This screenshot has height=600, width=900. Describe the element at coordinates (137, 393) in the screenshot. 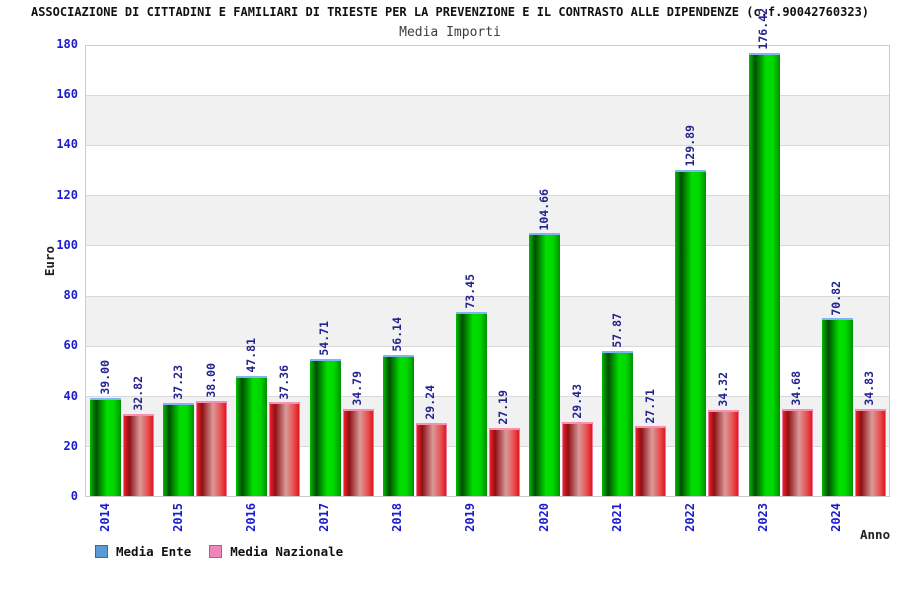

I see `value-label: 32.82` at that location.